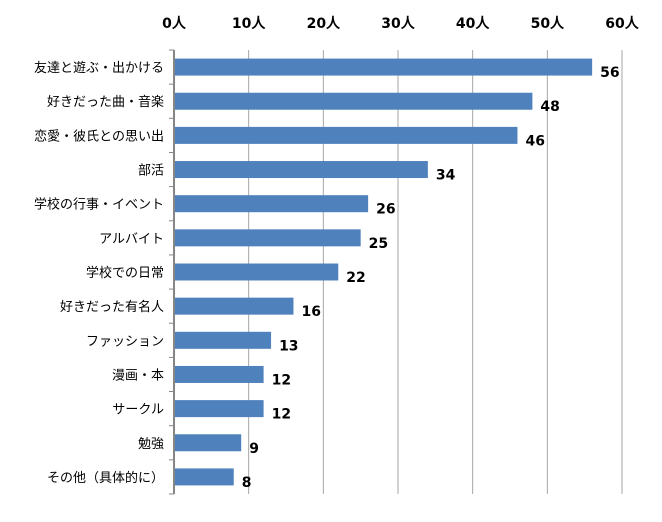 The height and width of the screenshot is (522, 662). What do you see at coordinates (249, 23) in the screenshot?
I see `x-tick-label: 10人` at bounding box center [249, 23].